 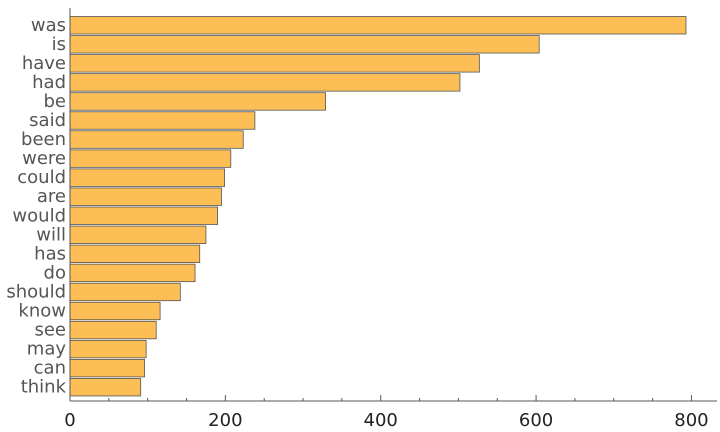 What do you see at coordinates (105, 387) in the screenshot?
I see `bar-think` at bounding box center [105, 387].